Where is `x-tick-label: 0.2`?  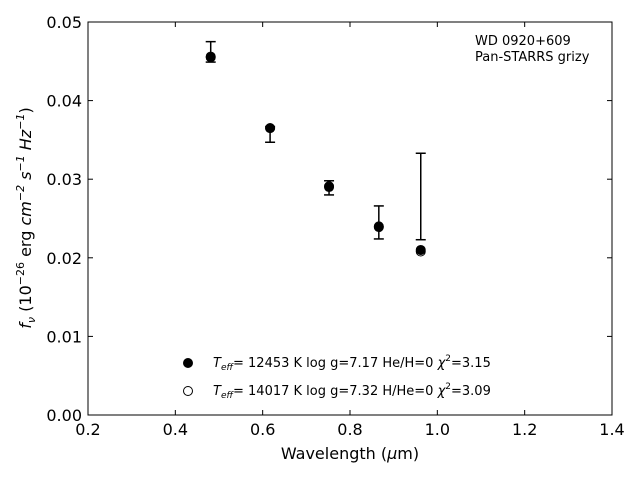
x-tick-label: 0.2 is located at coordinates (87, 429).